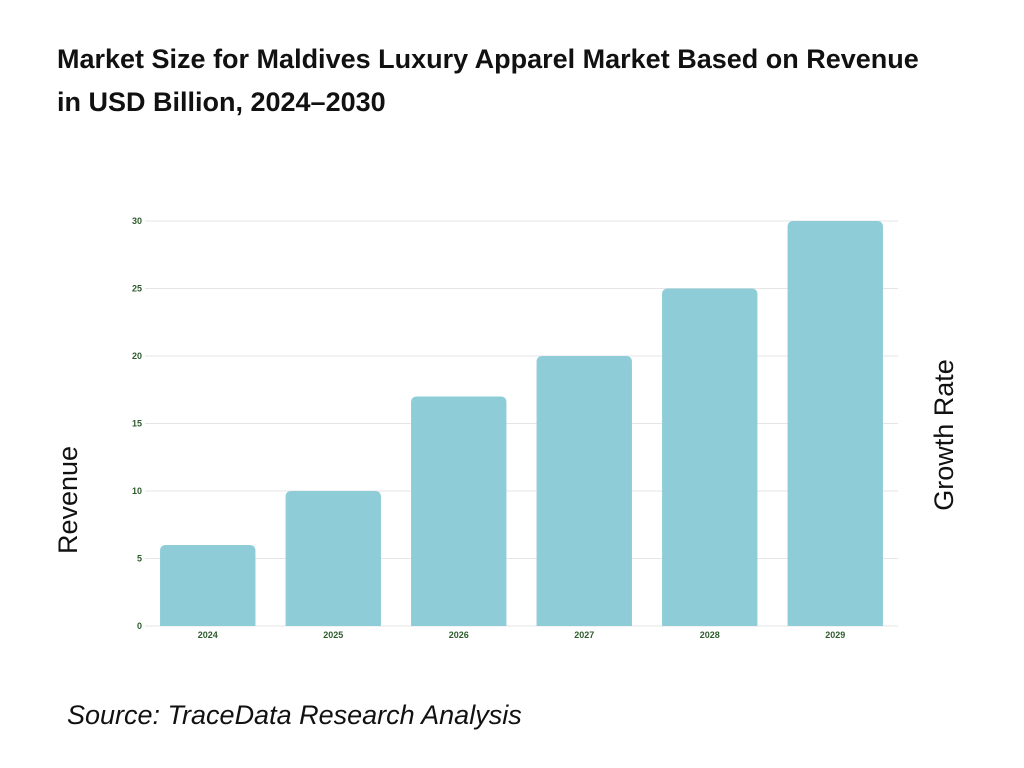  Describe the element at coordinates (333, 558) in the screenshot. I see `bar-2025` at that location.